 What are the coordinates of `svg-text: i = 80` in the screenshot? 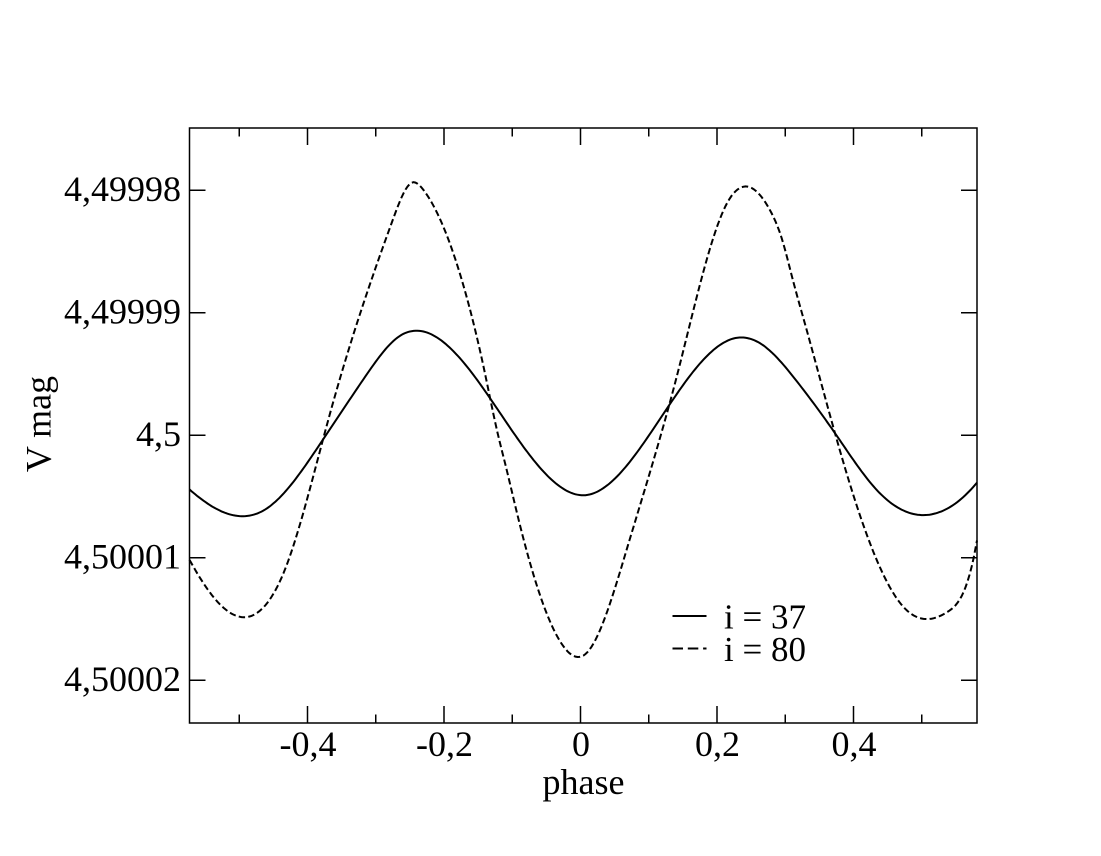 It's located at (765, 649).